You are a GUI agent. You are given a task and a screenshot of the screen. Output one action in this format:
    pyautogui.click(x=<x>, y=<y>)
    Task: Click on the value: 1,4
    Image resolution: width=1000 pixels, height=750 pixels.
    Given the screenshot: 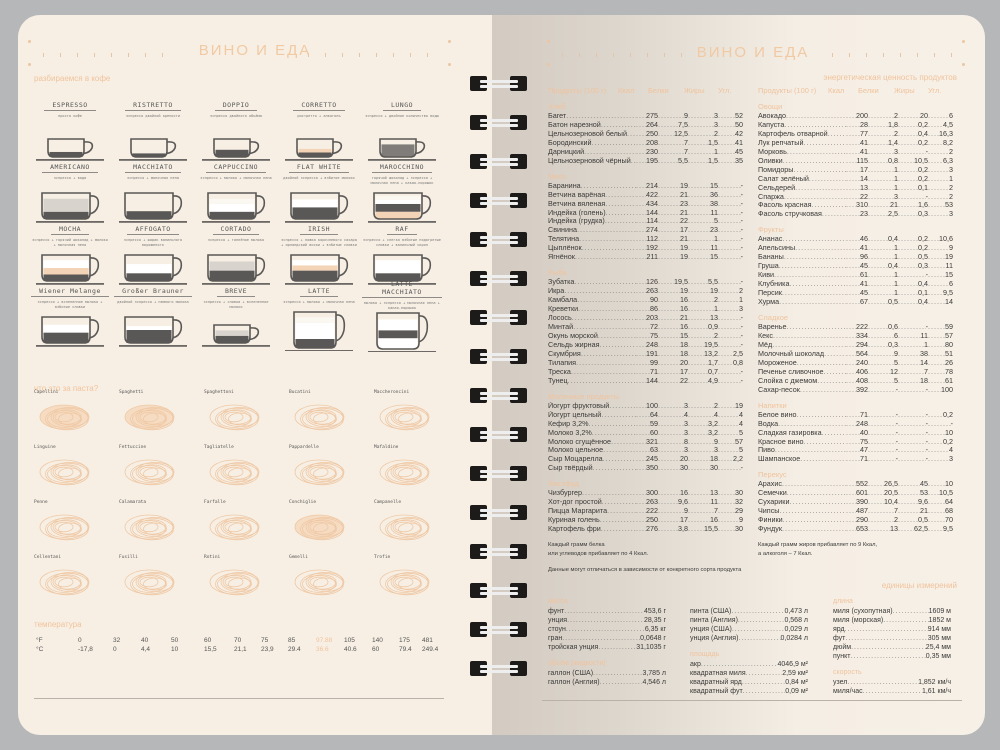 What is the action you would take?
    pyautogui.click(x=893, y=142)
    